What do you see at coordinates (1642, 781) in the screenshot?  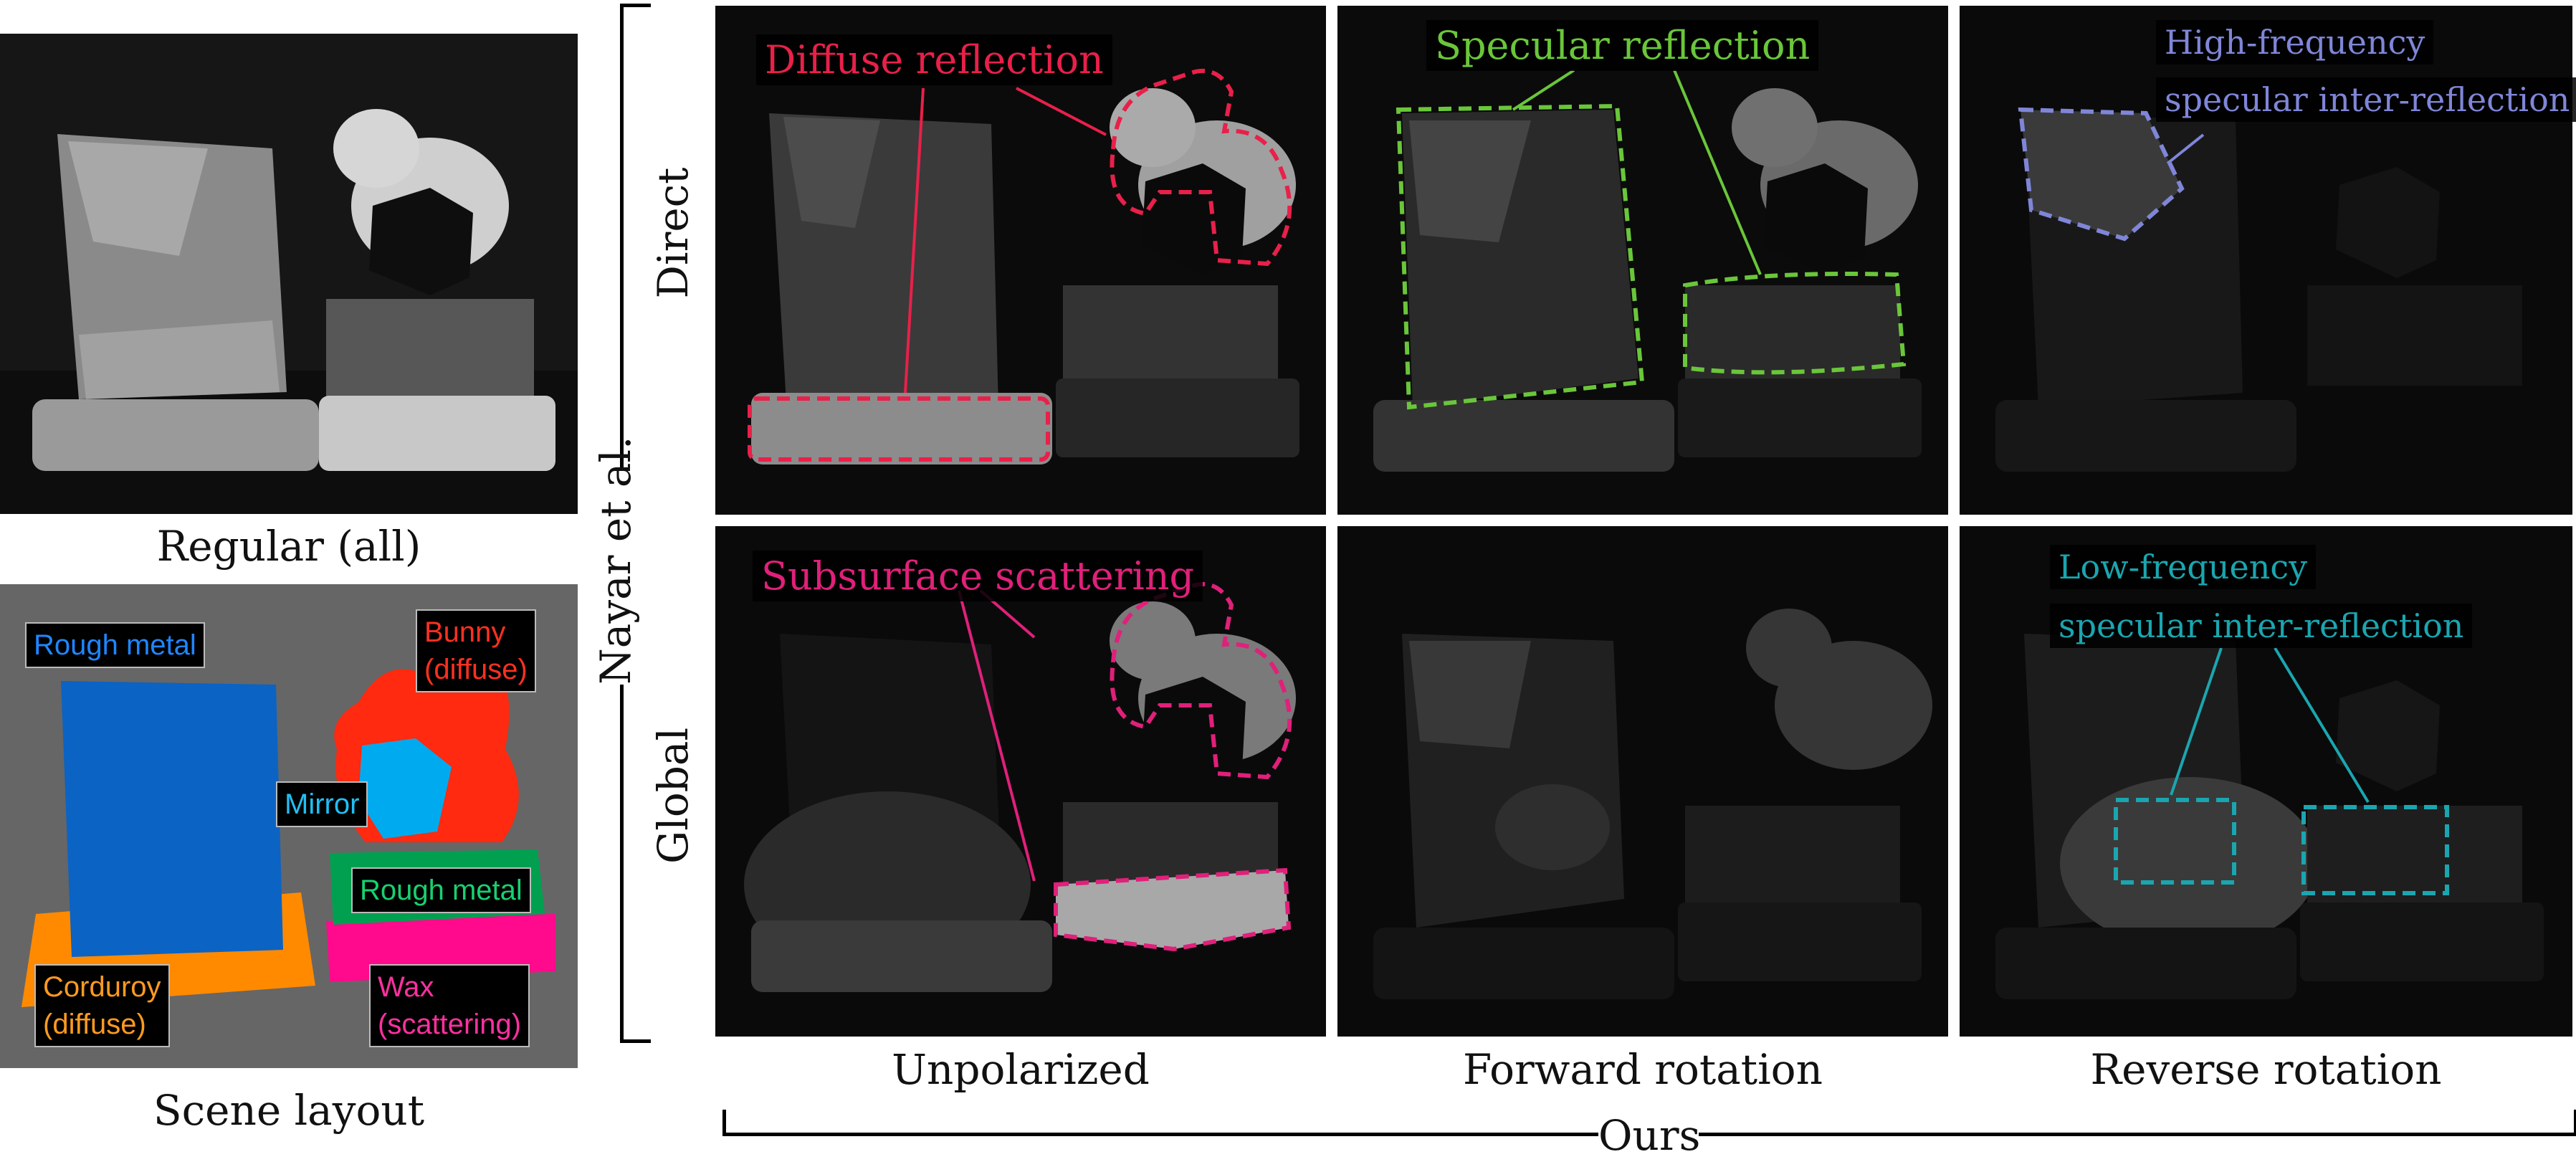 I see `global-forward-image` at bounding box center [1642, 781].